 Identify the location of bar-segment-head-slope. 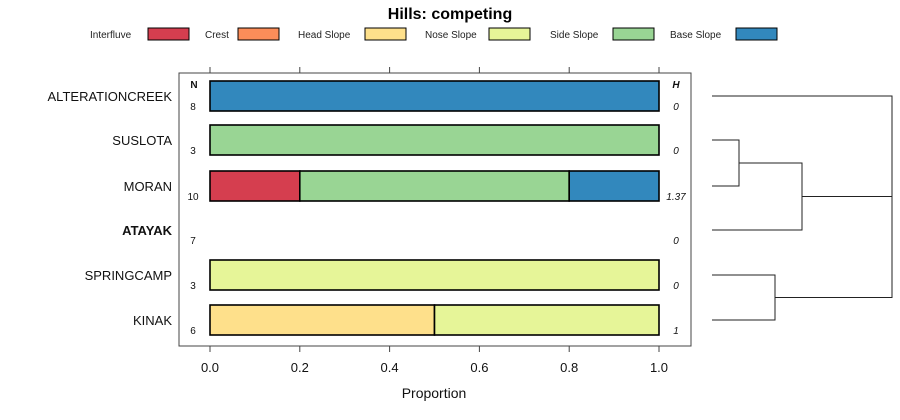
(322, 320).